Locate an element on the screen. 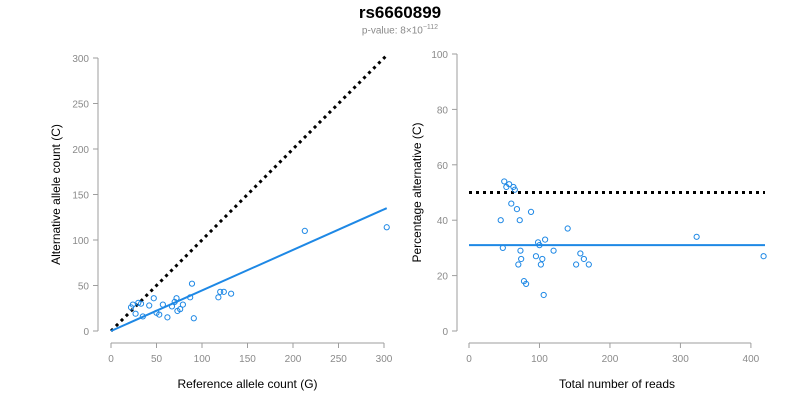 The width and height of the screenshot is (800, 400). y-tick-label: 300 is located at coordinates (80, 59).